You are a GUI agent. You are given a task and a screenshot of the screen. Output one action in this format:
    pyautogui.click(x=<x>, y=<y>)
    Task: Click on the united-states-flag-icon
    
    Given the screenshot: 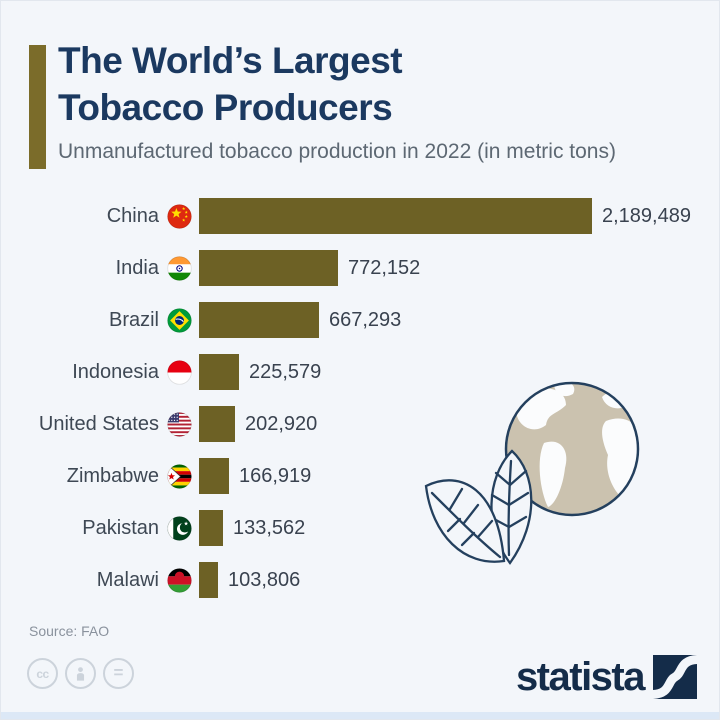 What is the action you would take?
    pyautogui.click(x=179, y=424)
    